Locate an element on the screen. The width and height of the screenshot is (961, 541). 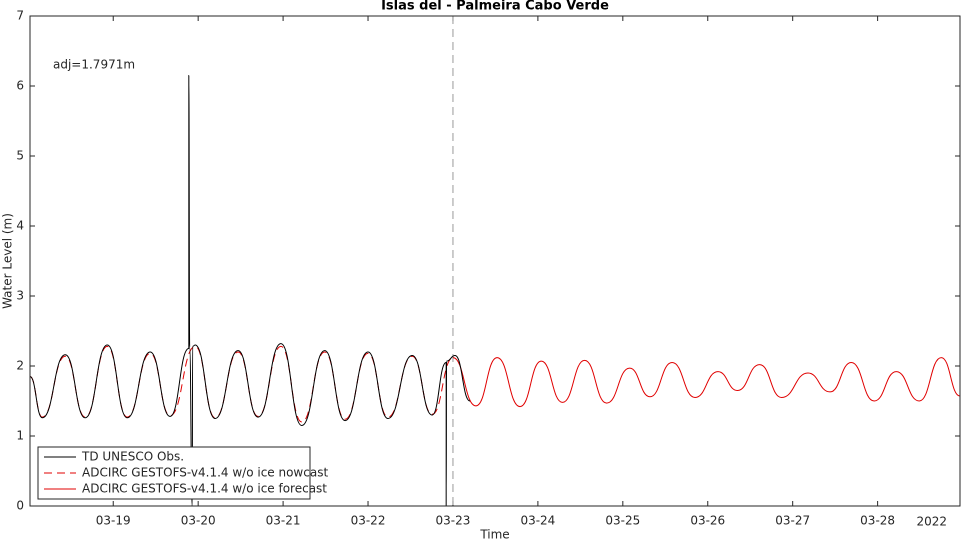
y-axis-label: Water Level (m) is located at coordinates (8, 261).